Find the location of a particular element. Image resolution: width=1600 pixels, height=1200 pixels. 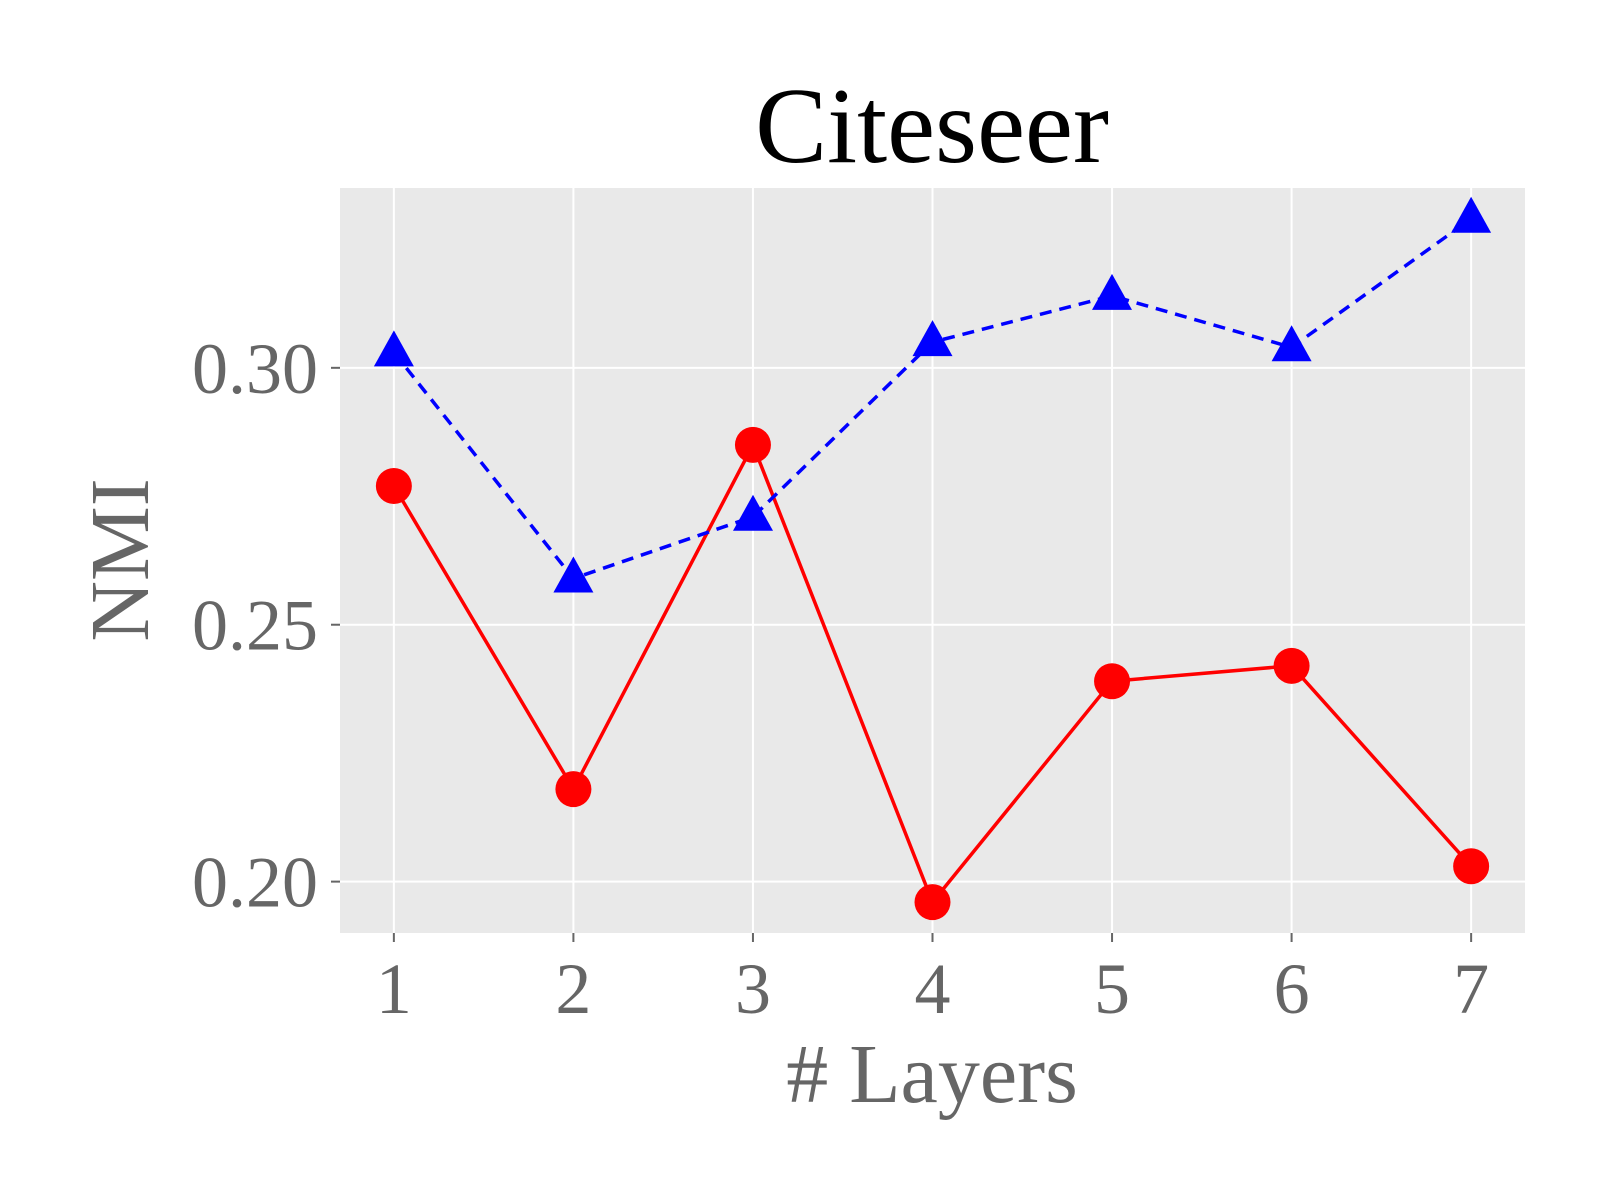

x-tick-label: 1 is located at coordinates (394, 989).